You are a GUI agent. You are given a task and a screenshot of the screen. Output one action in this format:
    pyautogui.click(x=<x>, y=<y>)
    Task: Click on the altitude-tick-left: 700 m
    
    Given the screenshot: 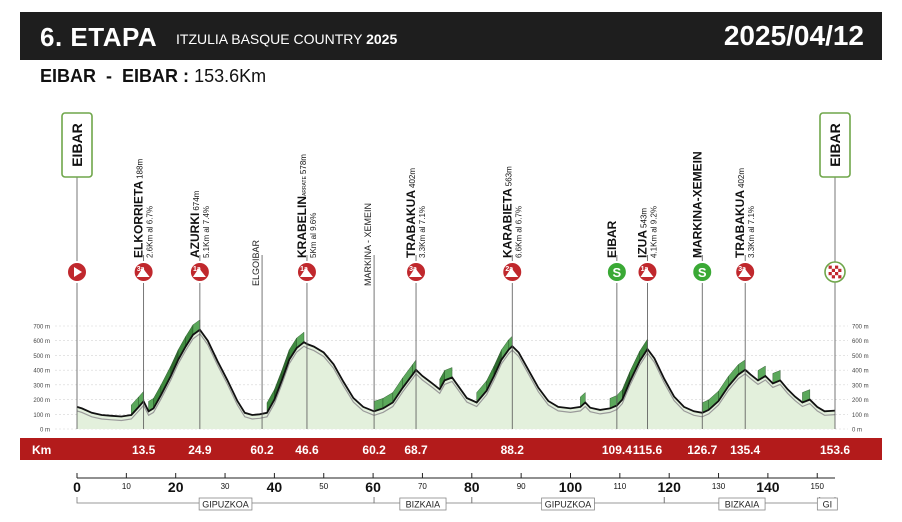 What is the action you would take?
    pyautogui.click(x=41, y=328)
    